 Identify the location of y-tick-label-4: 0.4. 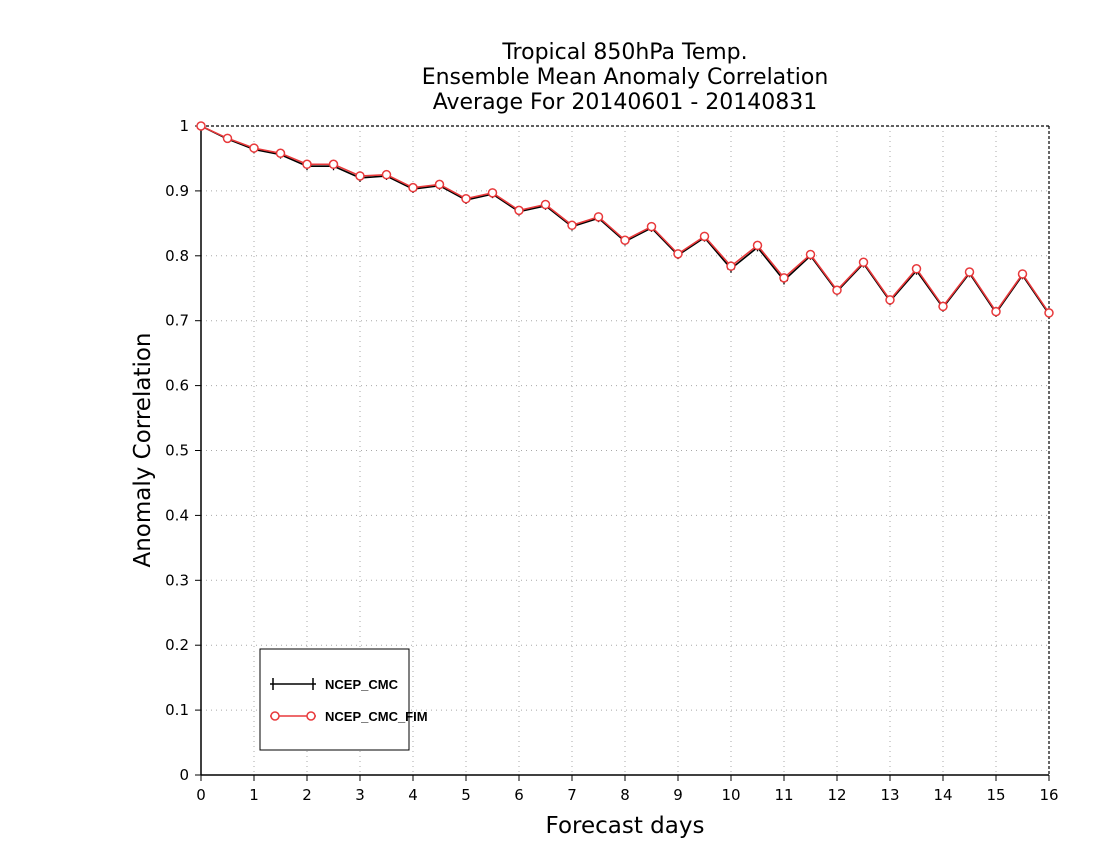
(177, 515).